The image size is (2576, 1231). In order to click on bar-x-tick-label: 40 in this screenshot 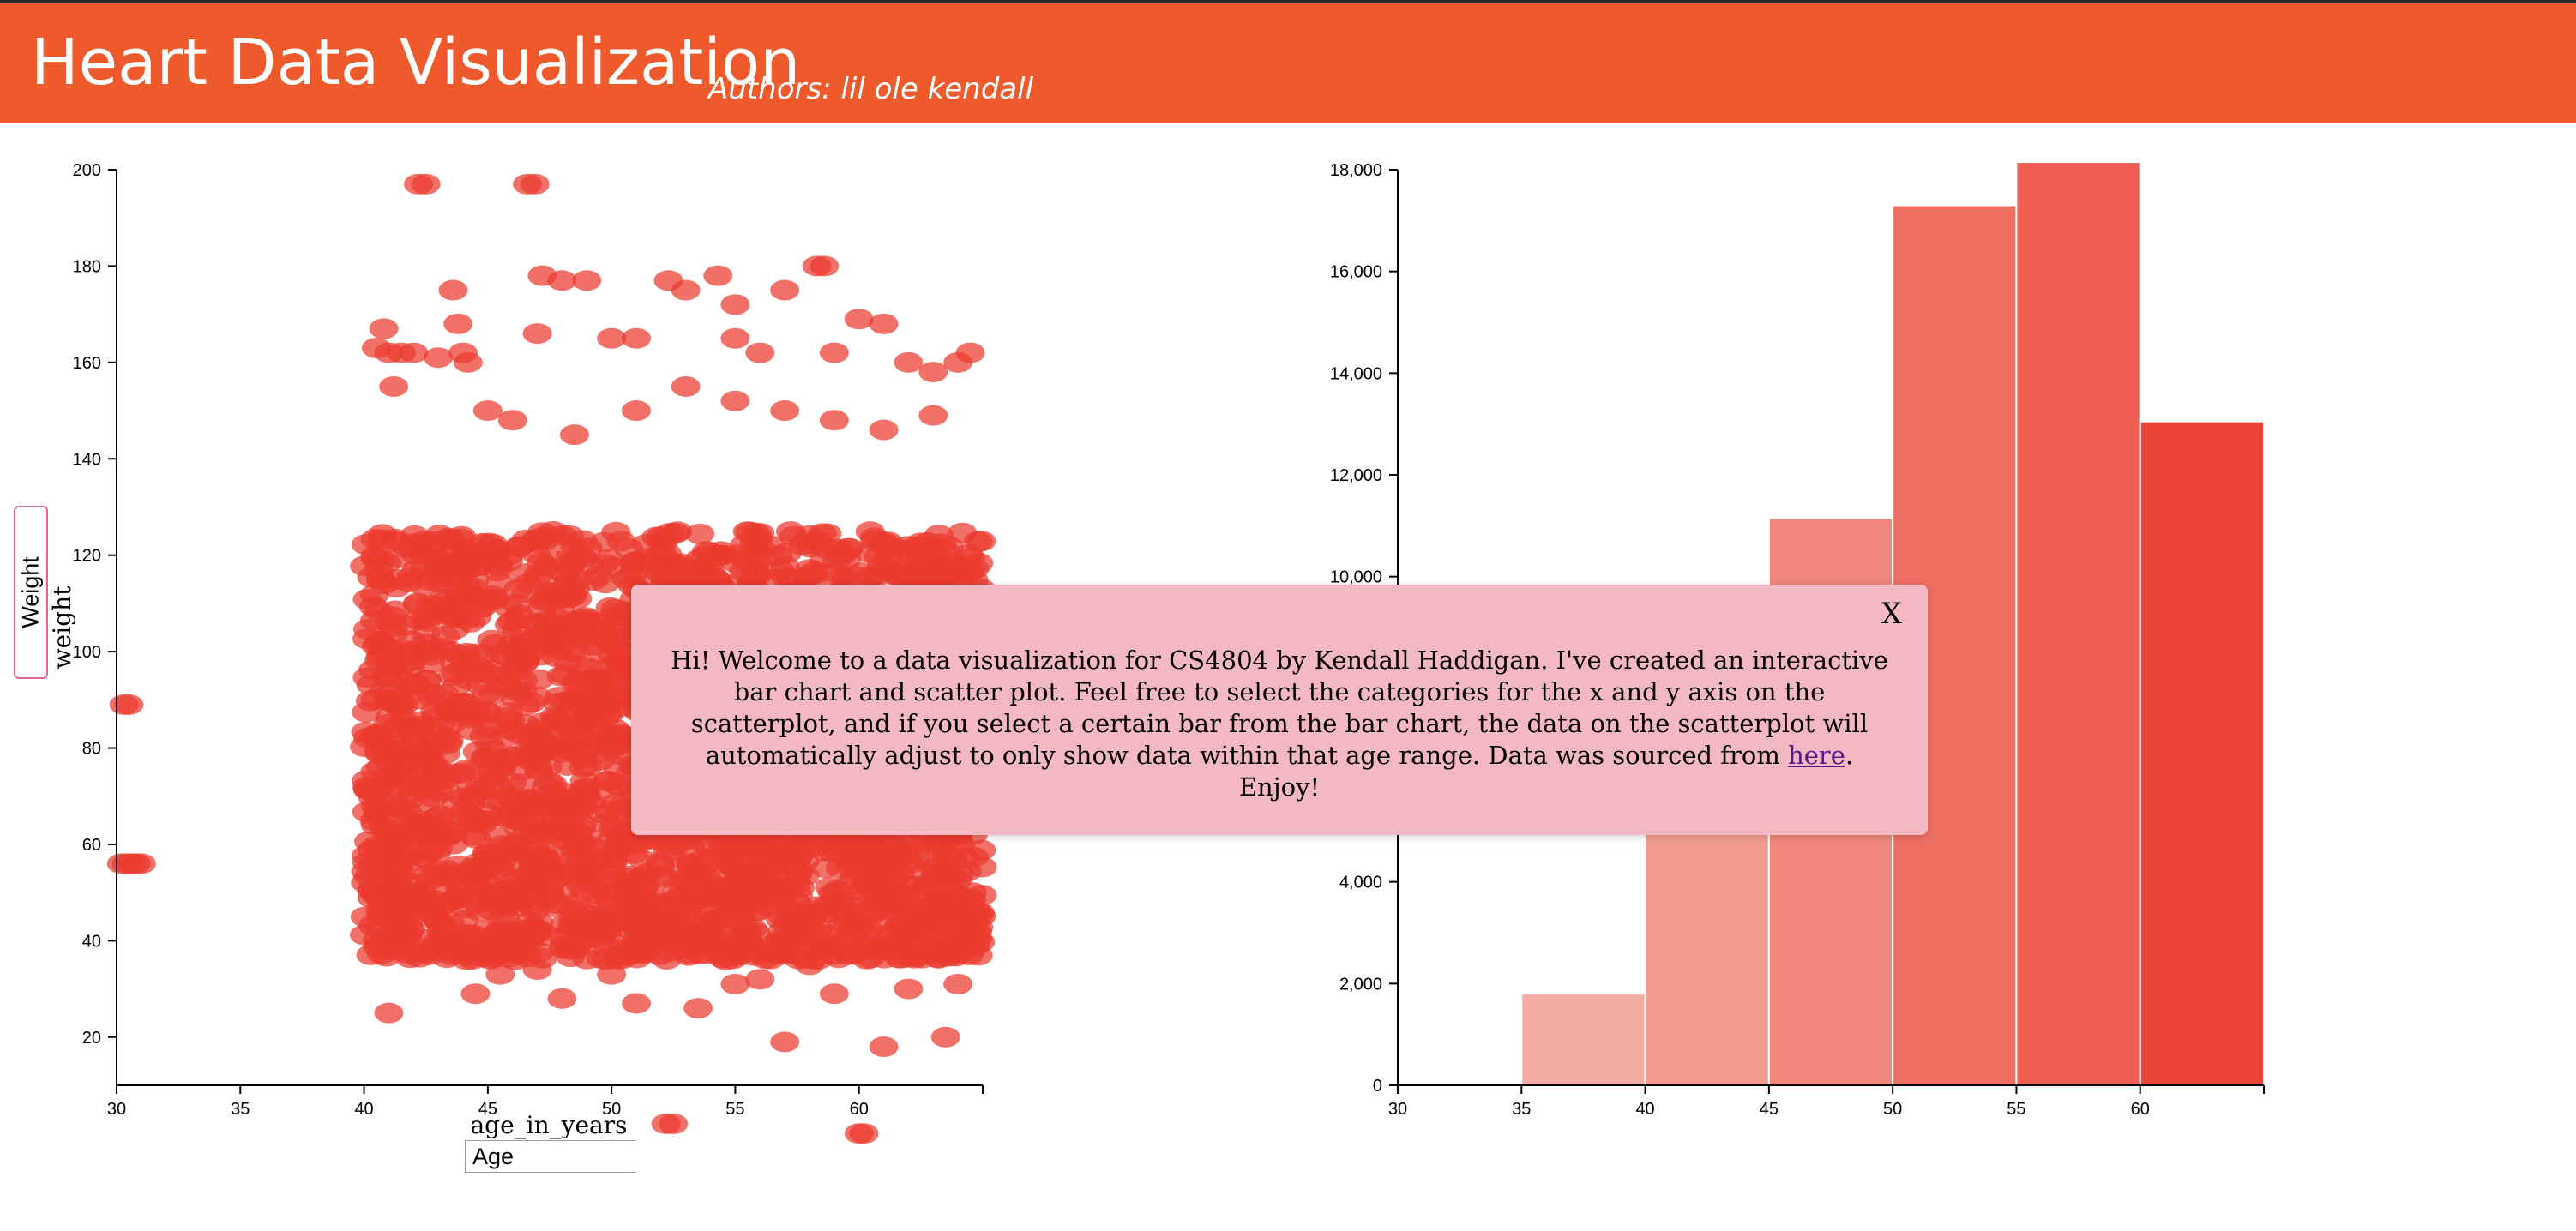, I will do `click(1644, 1109)`.